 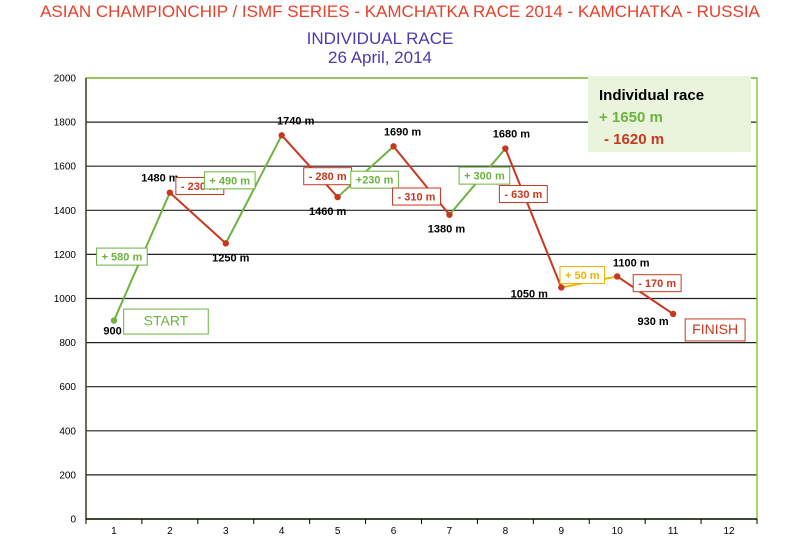 I want to click on point-label: 1690 m, so click(x=403, y=132).